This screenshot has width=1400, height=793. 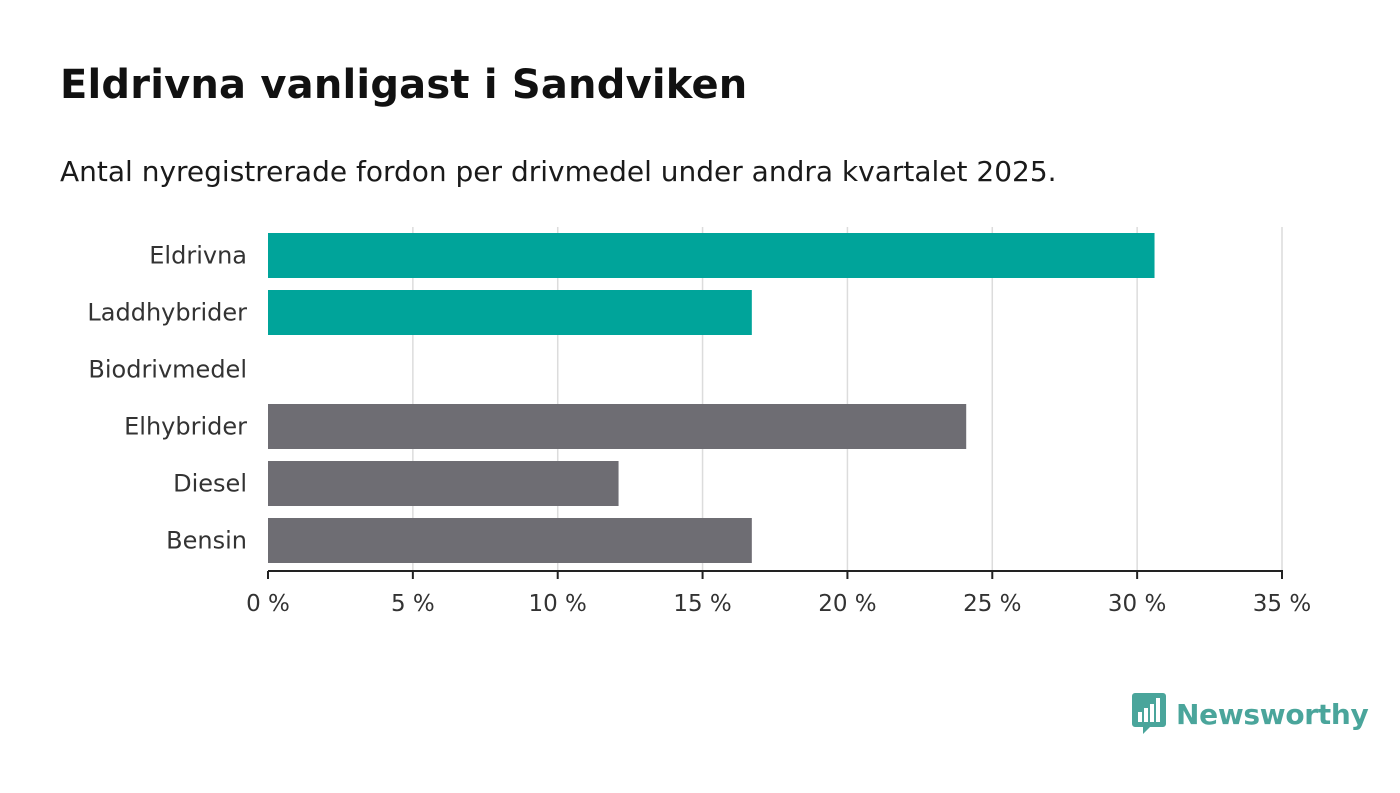 I want to click on newsworthy-logo: Newsworthy, so click(x=1250, y=714).